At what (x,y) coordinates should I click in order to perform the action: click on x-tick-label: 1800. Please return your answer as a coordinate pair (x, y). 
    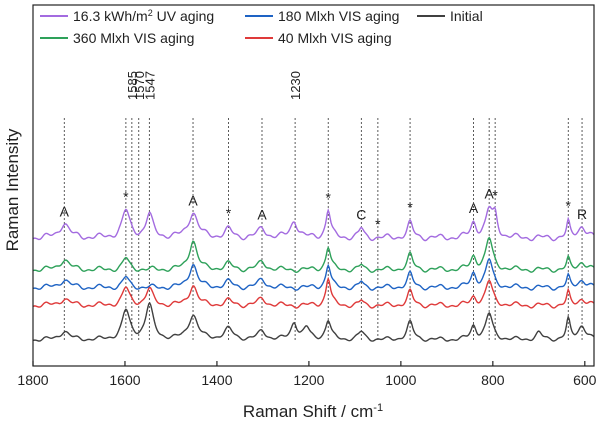
    Looking at the image, I should click on (32, 380).